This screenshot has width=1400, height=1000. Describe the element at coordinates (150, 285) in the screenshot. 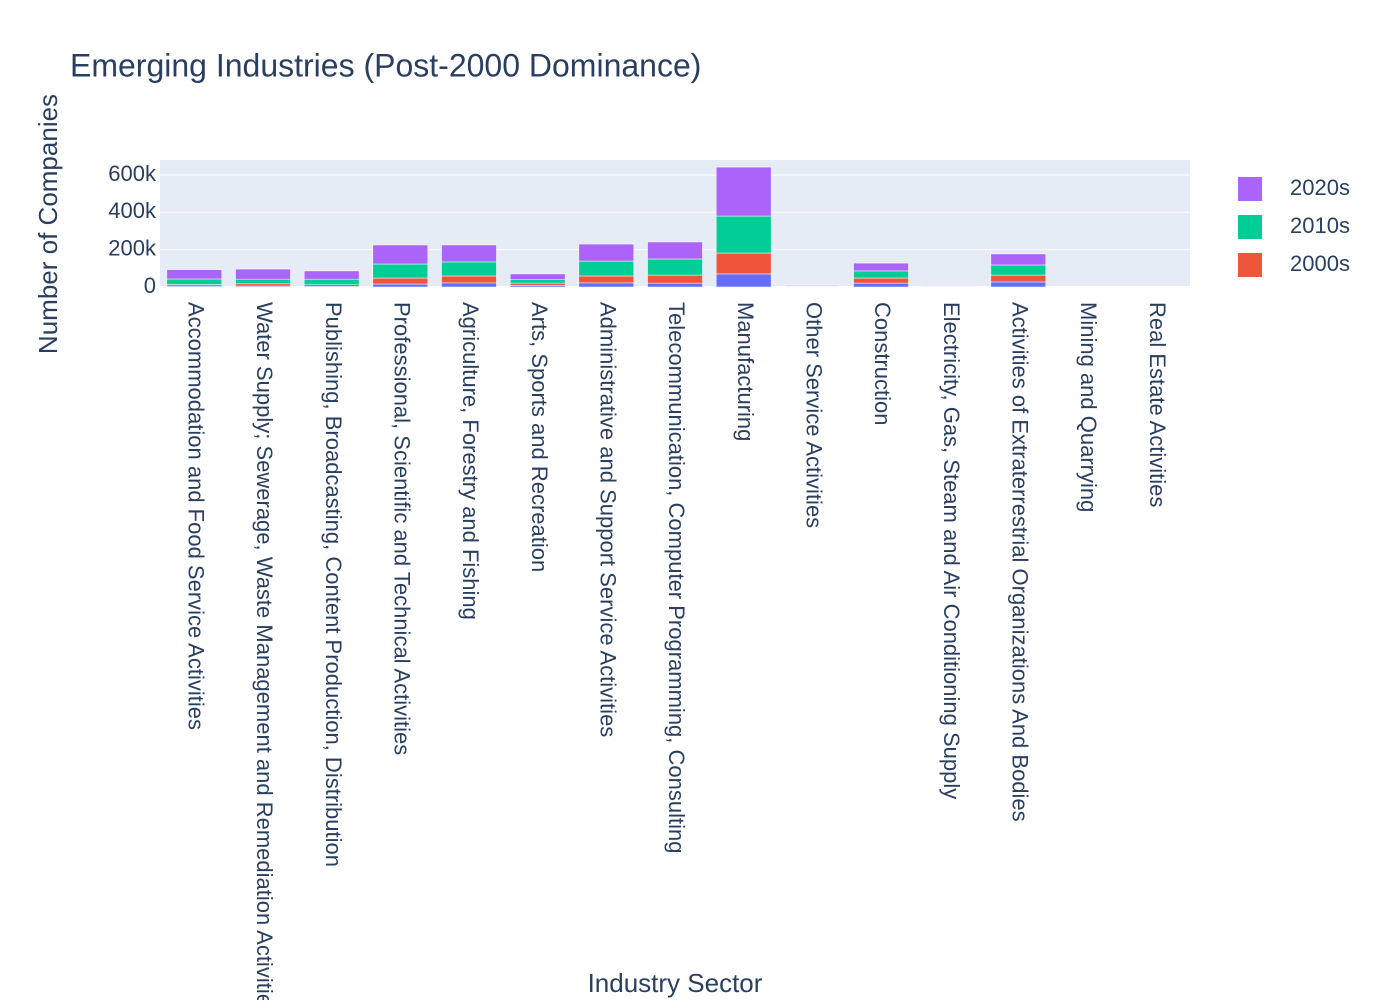

I see `y-tick-label: 0` at that location.